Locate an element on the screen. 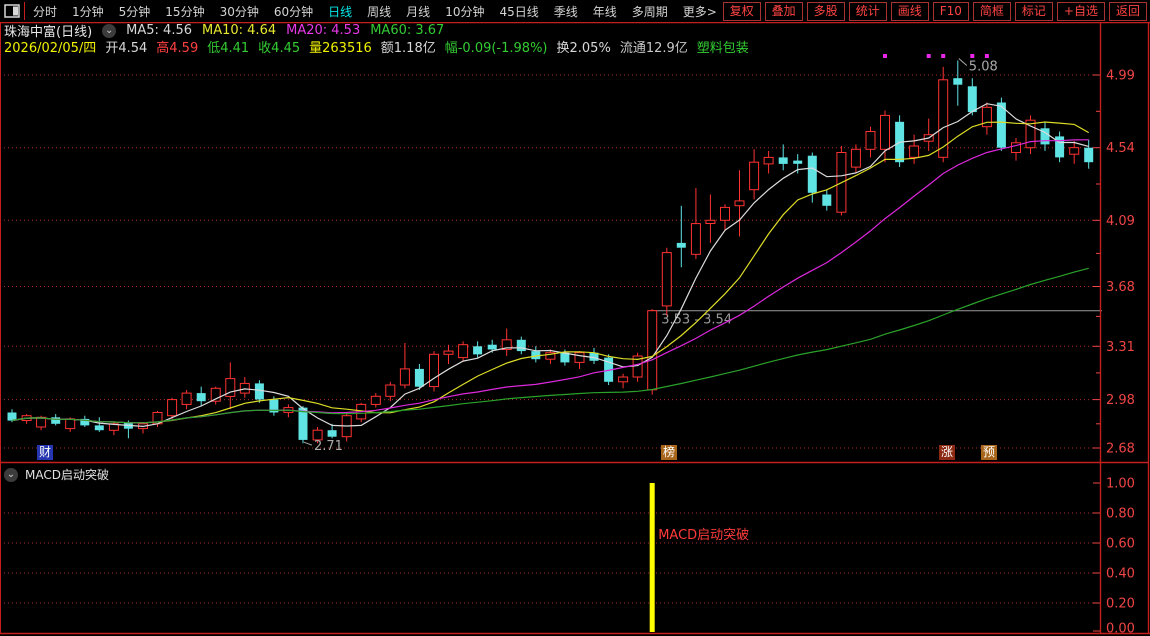 The image size is (1150, 636). period-item-quarter: 季线 is located at coordinates (565, 11).